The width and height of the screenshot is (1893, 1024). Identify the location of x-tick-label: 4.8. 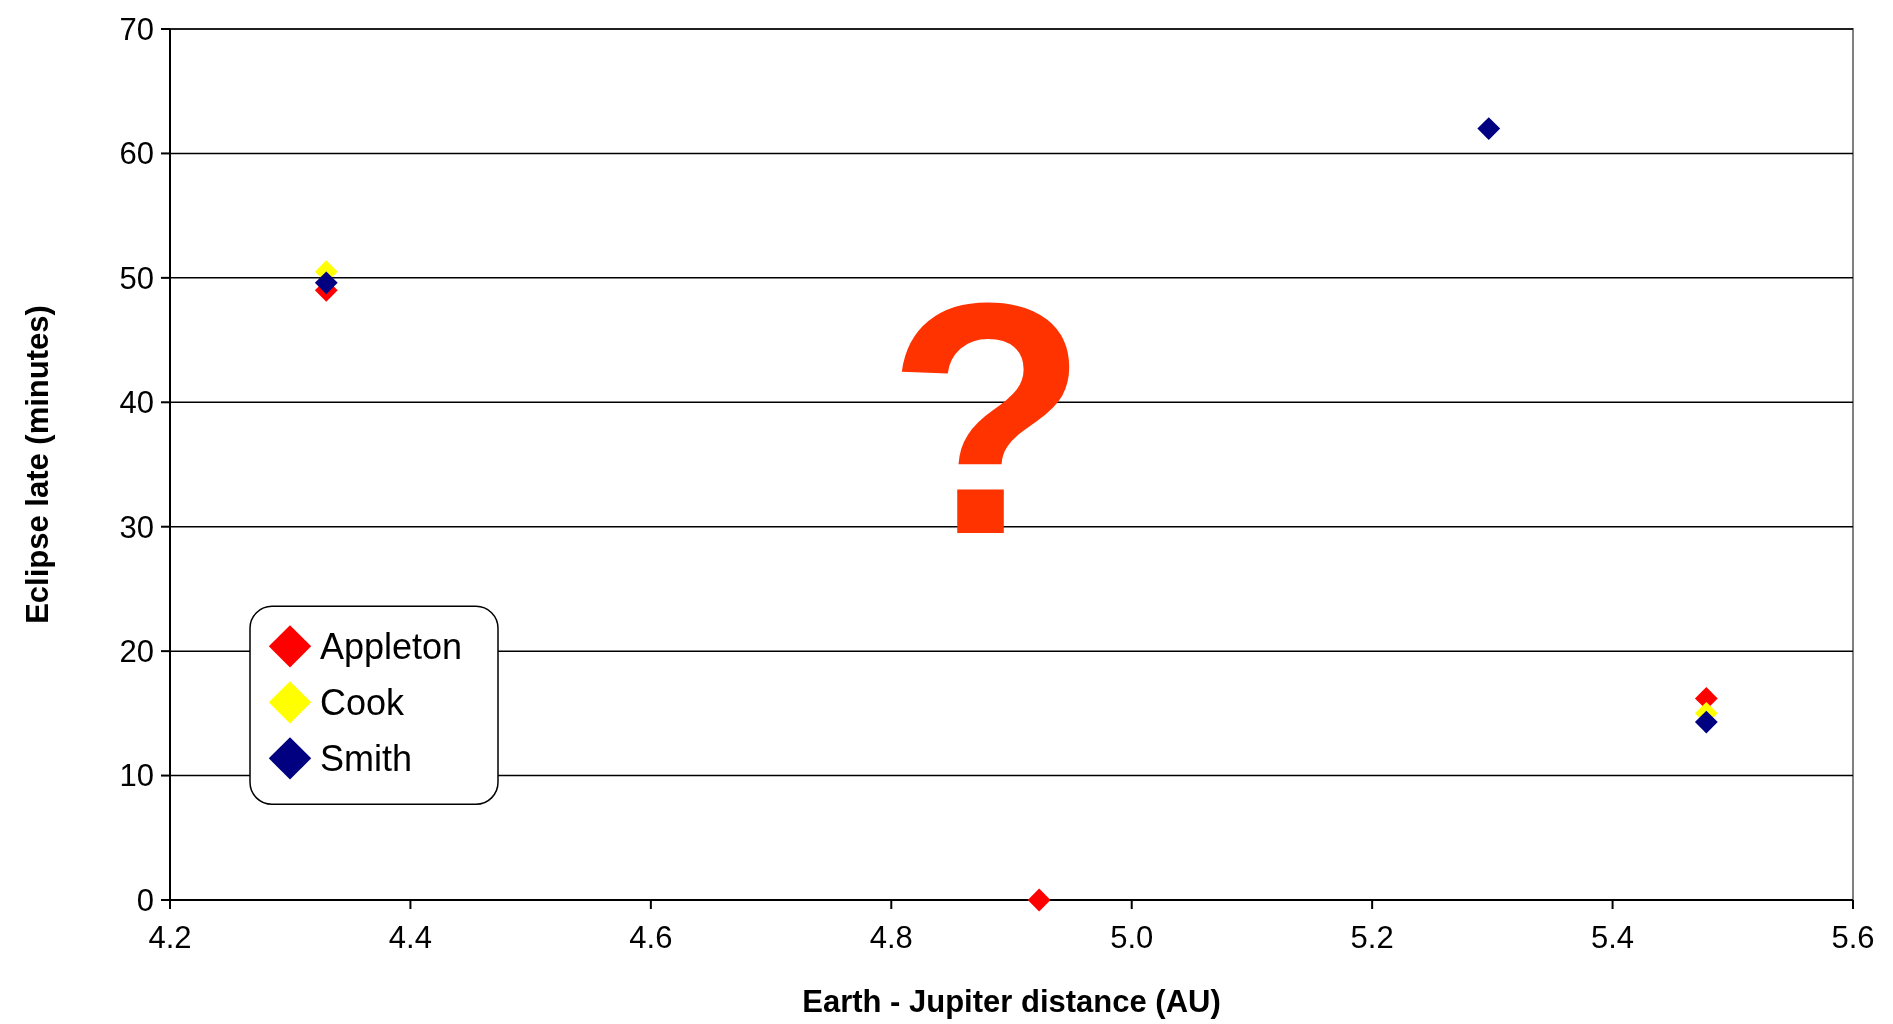
(891, 937).